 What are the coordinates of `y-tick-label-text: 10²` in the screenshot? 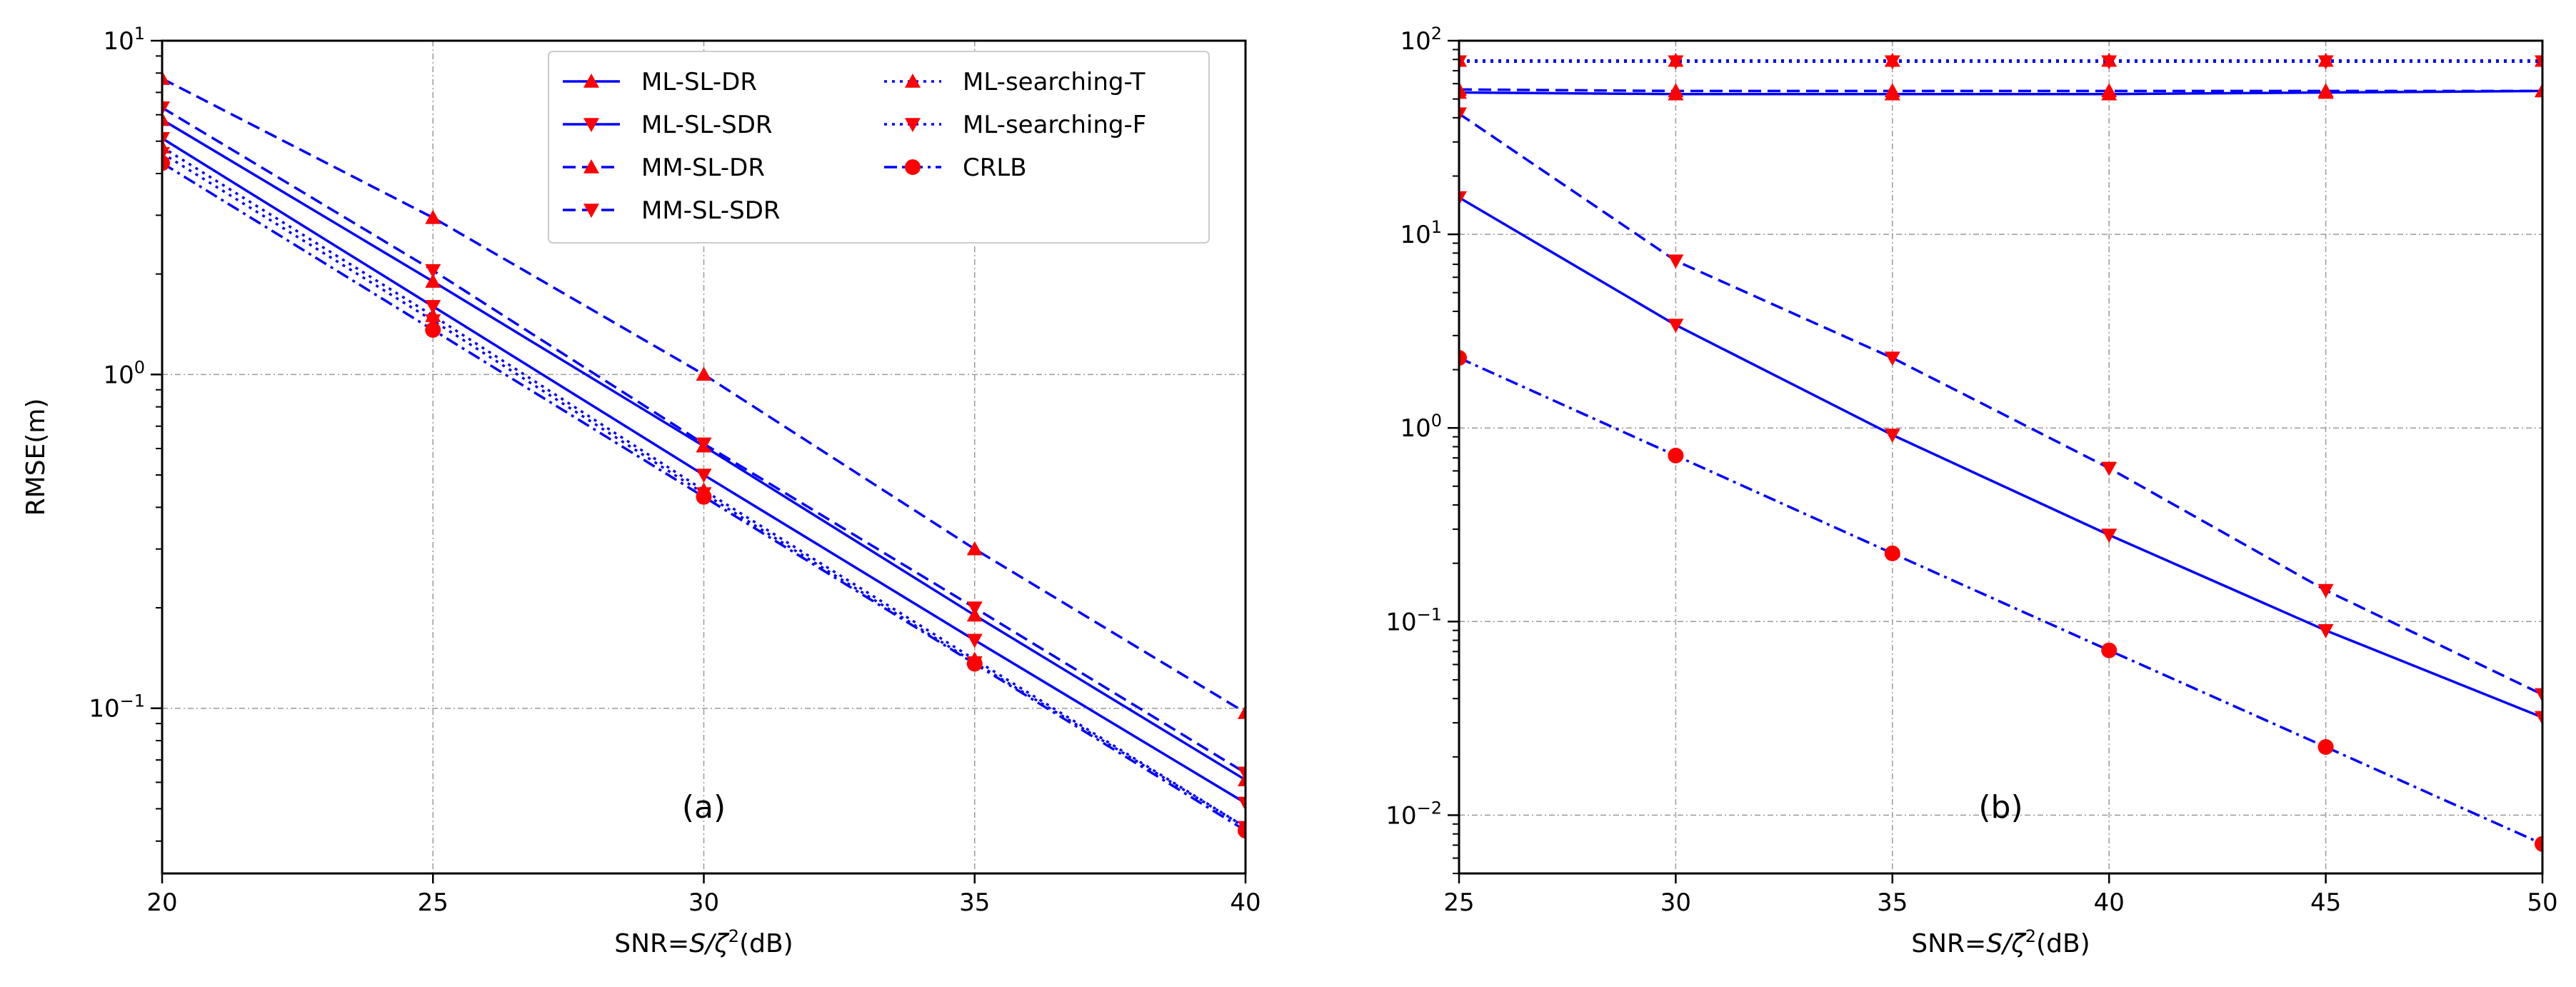 It's located at (1421, 40).